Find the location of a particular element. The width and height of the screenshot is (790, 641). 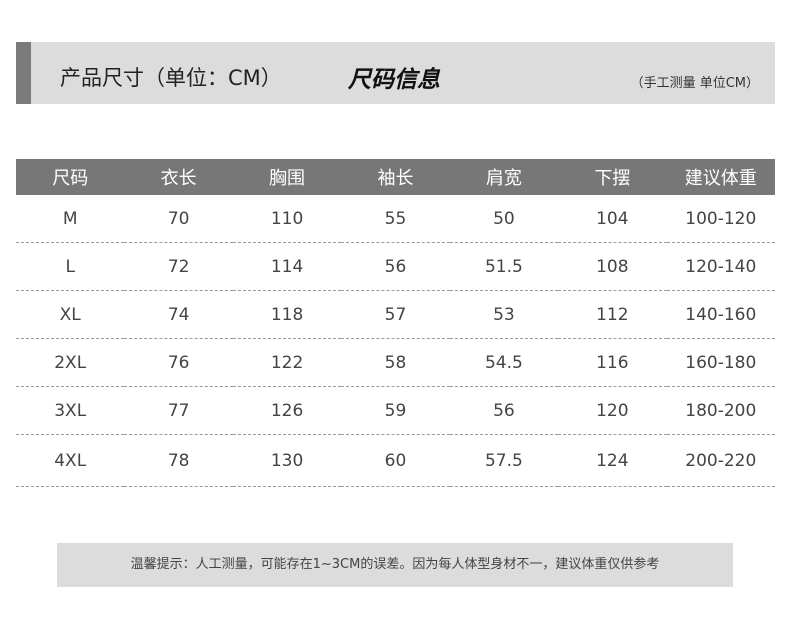

table-cell: 60 is located at coordinates (395, 460).